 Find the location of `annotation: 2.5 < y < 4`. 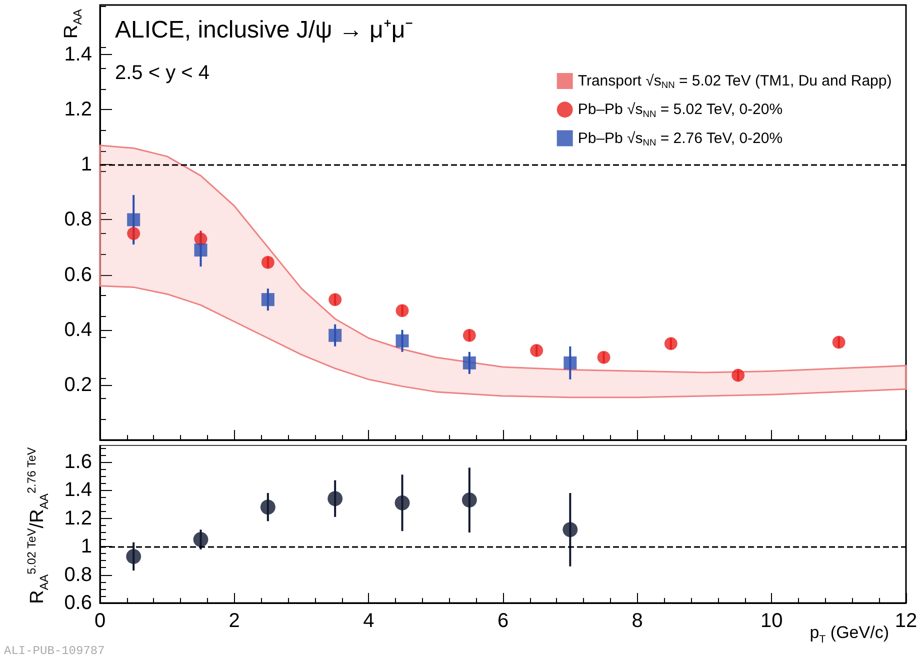

annotation: 2.5 < y < 4 is located at coordinates (162, 73).